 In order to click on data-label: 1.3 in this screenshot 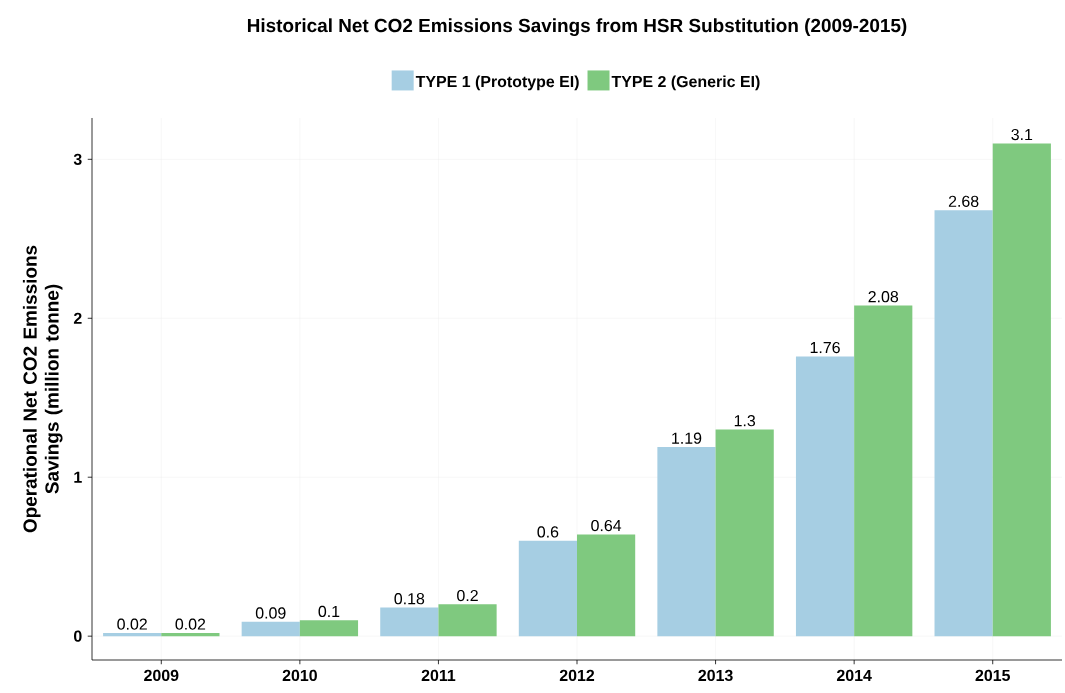, I will do `click(745, 421)`.